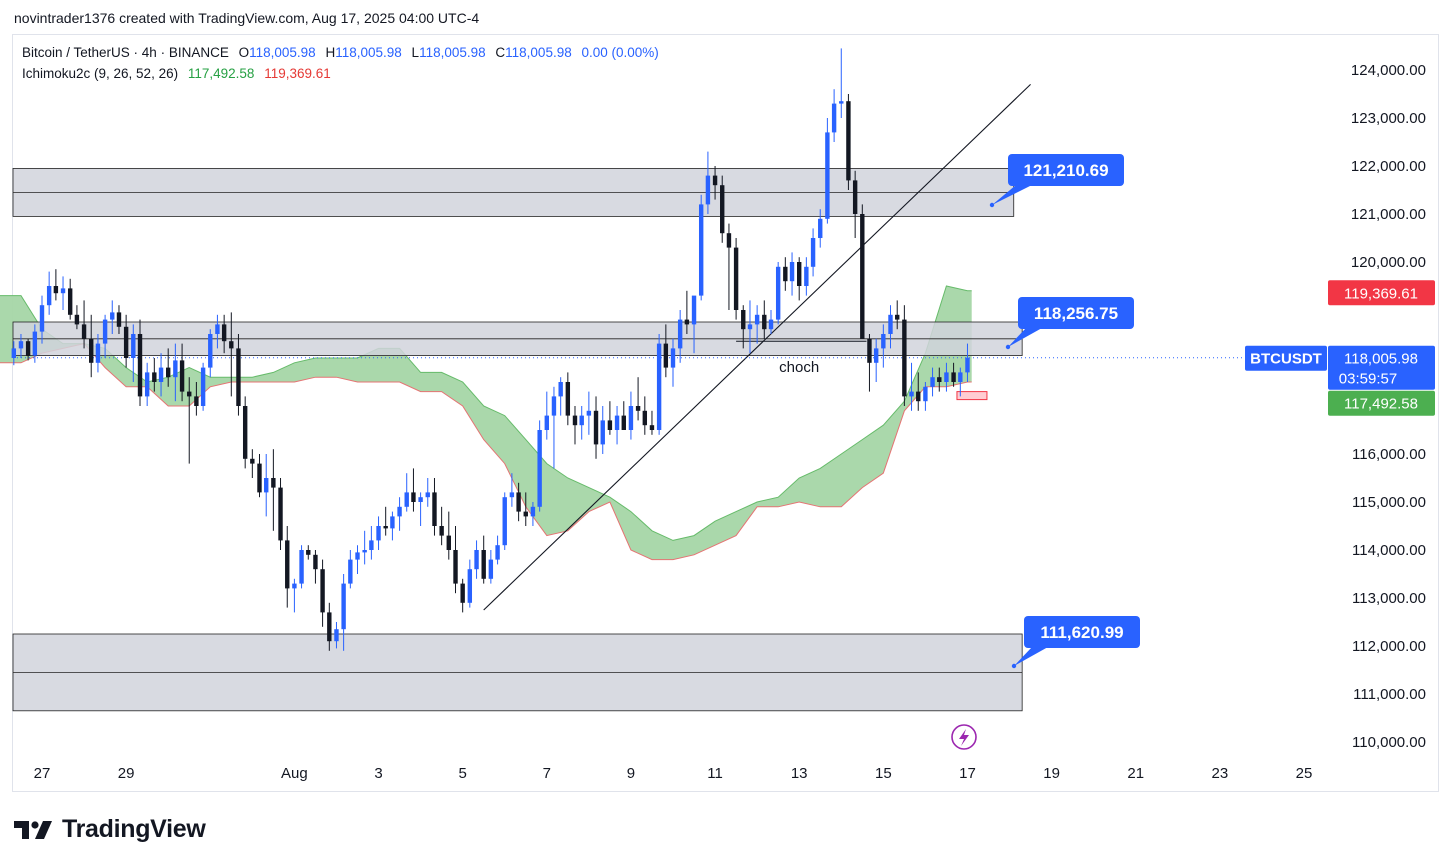  Describe the element at coordinates (1381, 359) in the screenshot. I see `current-price-tag-label: 118,005.98` at that location.